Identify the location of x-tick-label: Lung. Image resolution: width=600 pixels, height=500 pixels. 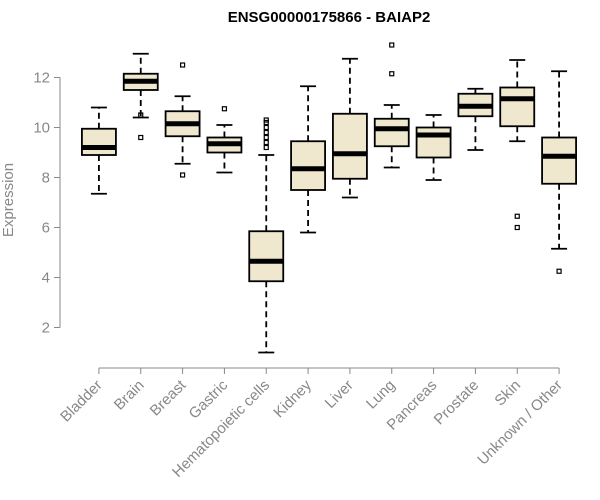
(381, 395).